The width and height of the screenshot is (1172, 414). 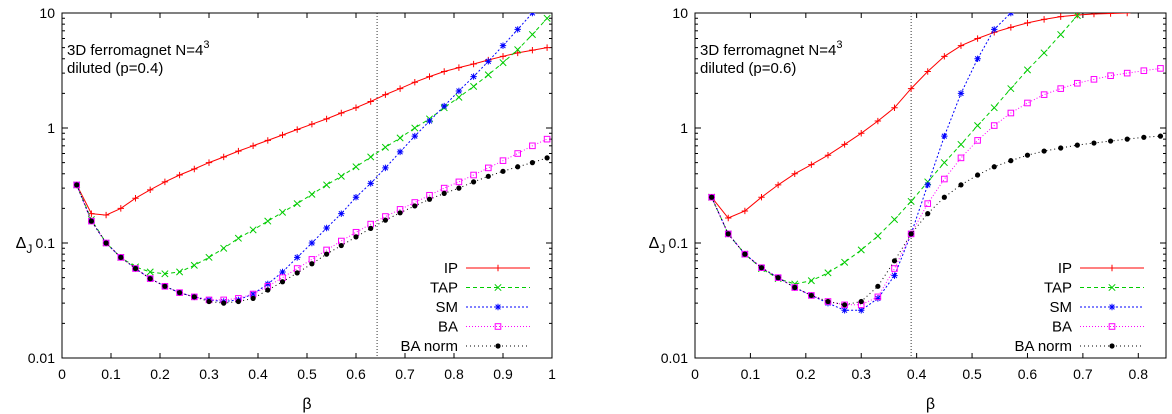 I want to click on x-tick-label: 0.5, so click(x=972, y=374).